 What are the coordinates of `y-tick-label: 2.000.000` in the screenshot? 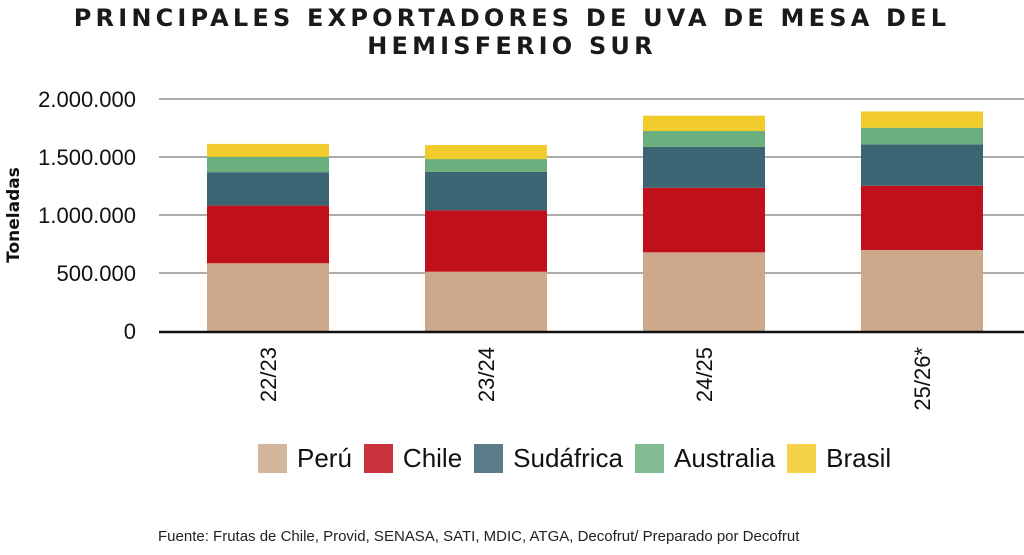 It's located at (87, 99).